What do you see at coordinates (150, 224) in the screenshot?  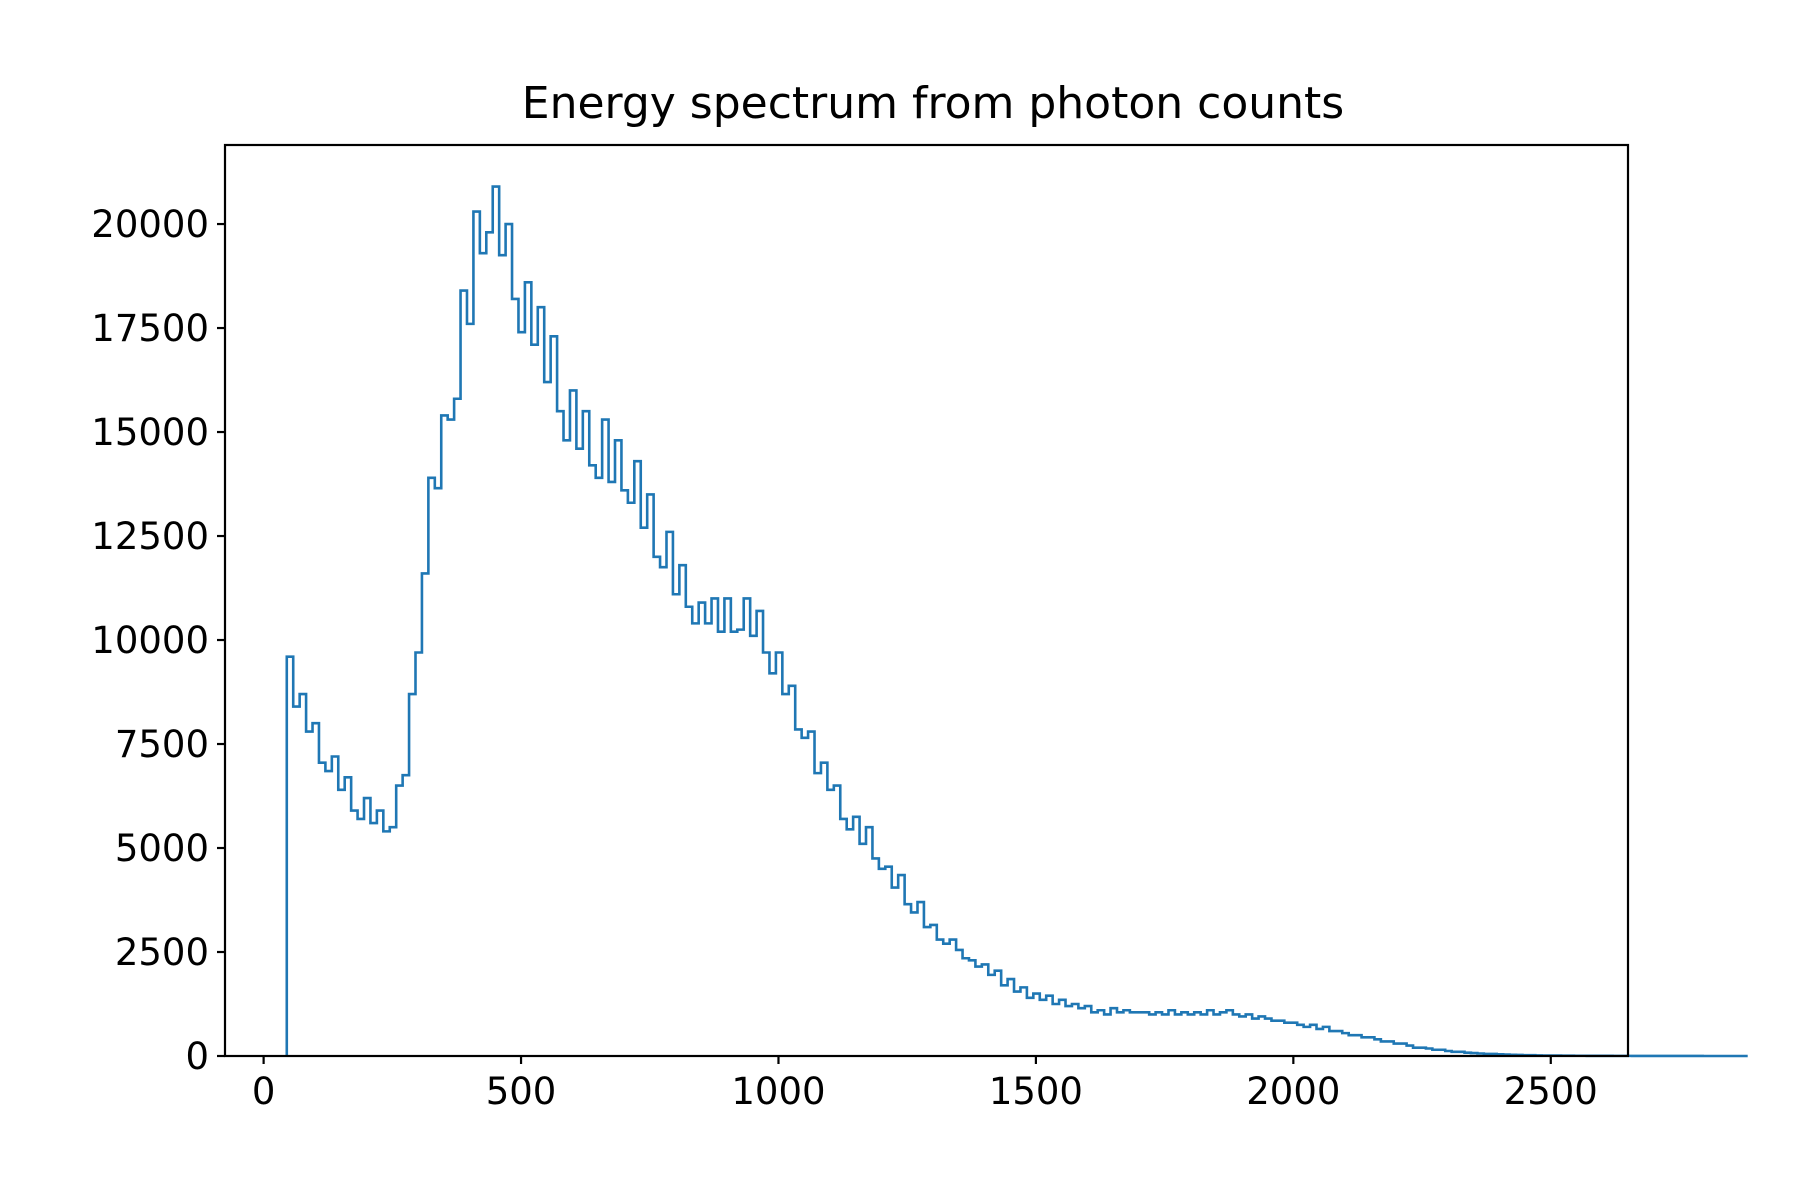 I see `y-tick-label: 20000` at bounding box center [150, 224].